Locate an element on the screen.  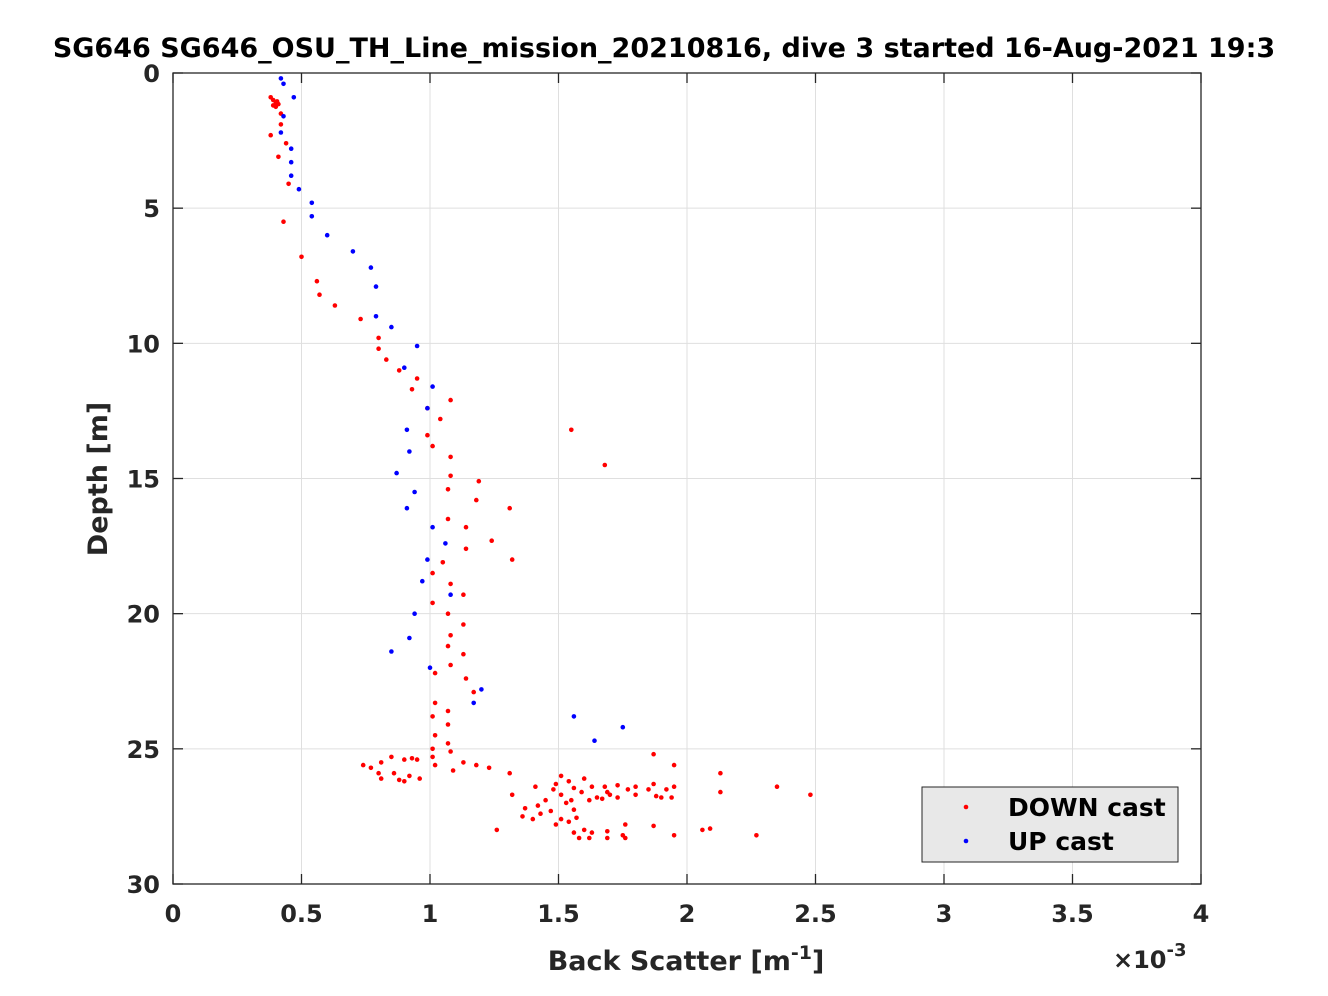
y-tick-label: 10 is located at coordinates (143, 344).